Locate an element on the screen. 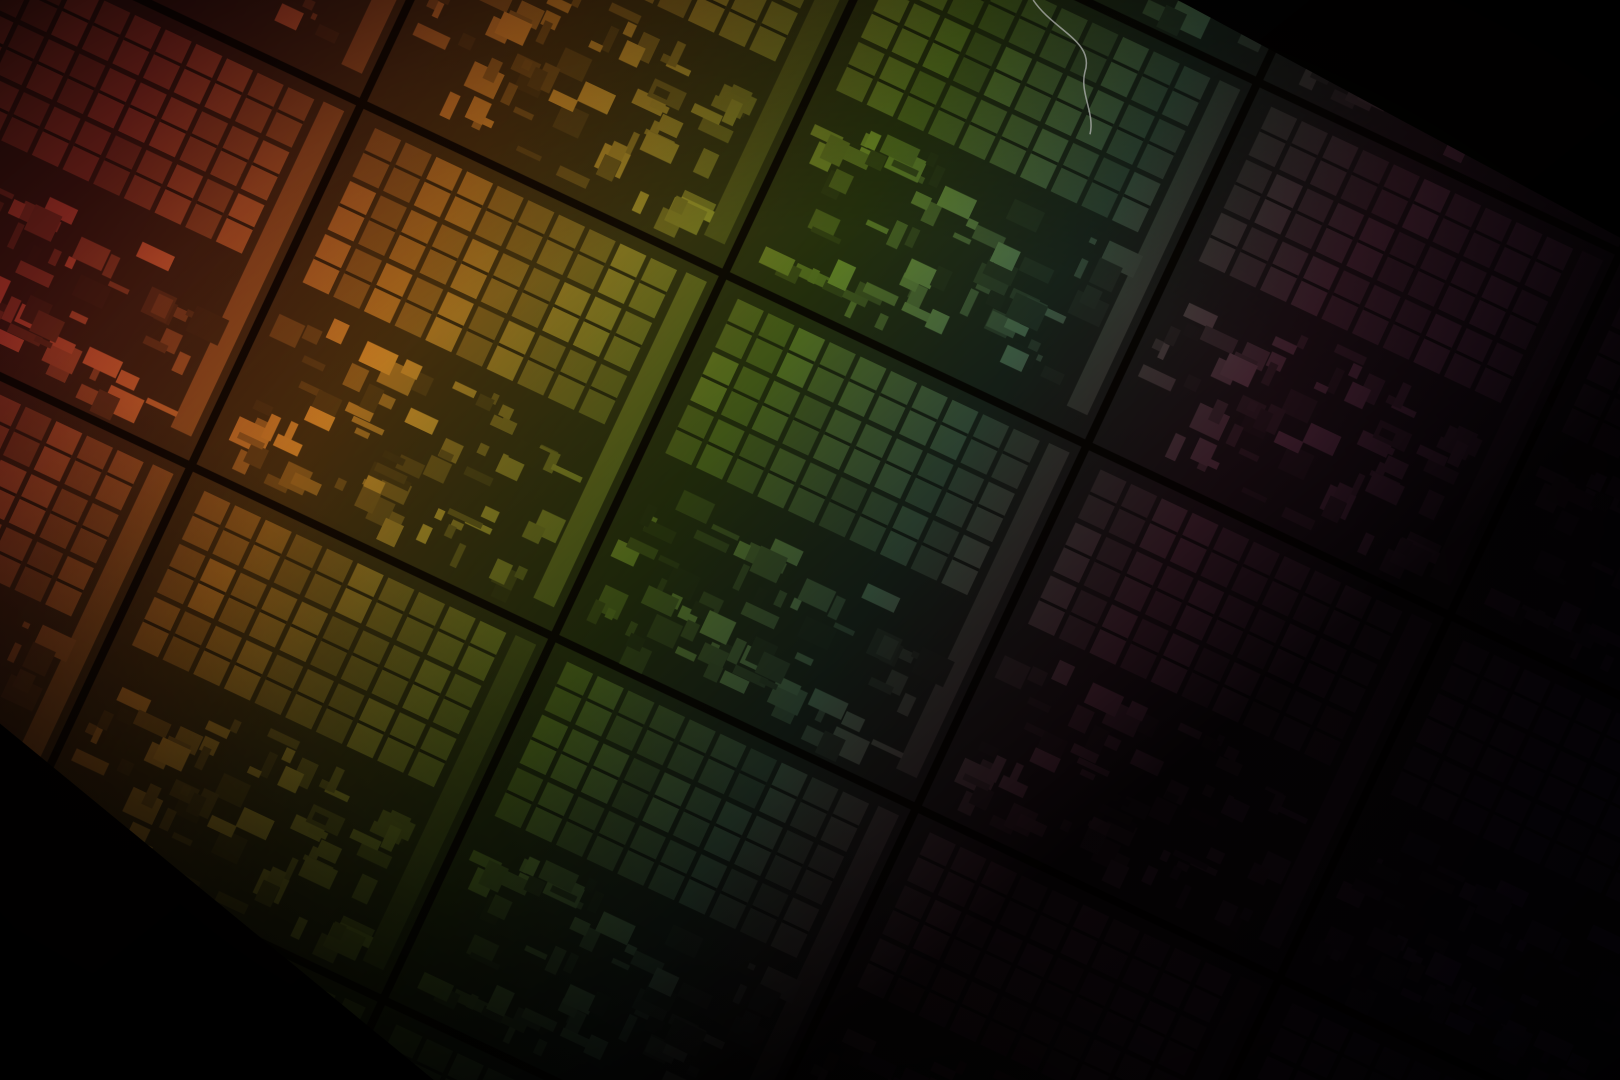 The image size is (1620, 1080). stray-fiber is located at coordinates (1062, 67).